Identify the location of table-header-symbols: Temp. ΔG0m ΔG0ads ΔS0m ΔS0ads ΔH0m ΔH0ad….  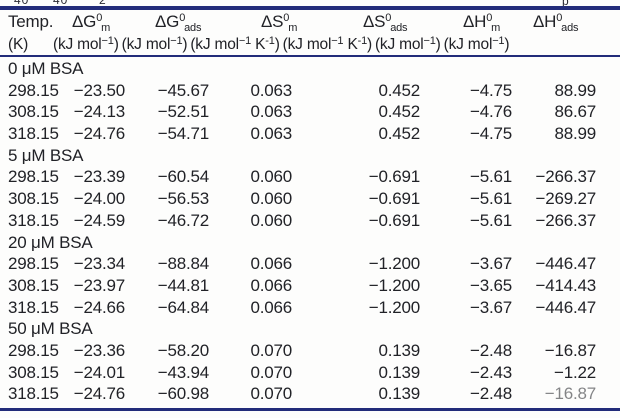
(310, 23).